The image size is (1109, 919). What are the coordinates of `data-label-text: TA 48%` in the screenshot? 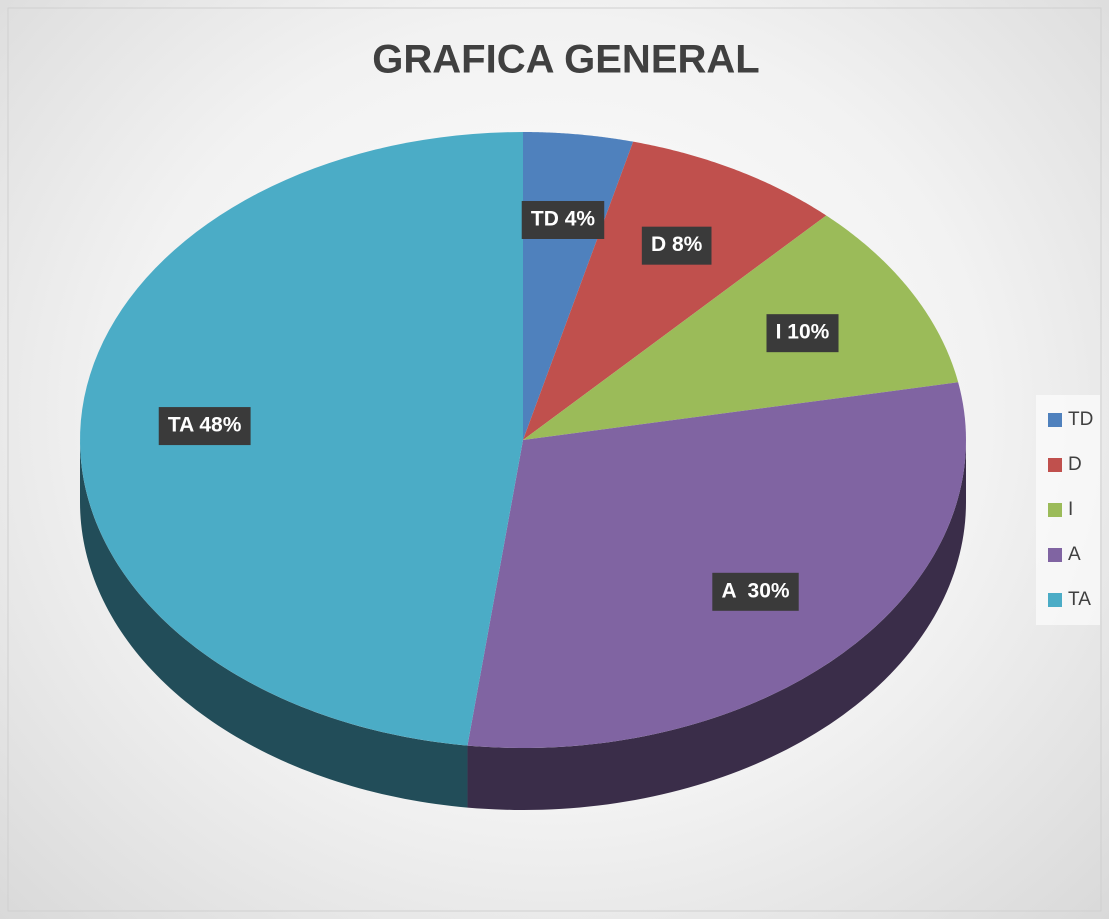 It's located at (205, 425).